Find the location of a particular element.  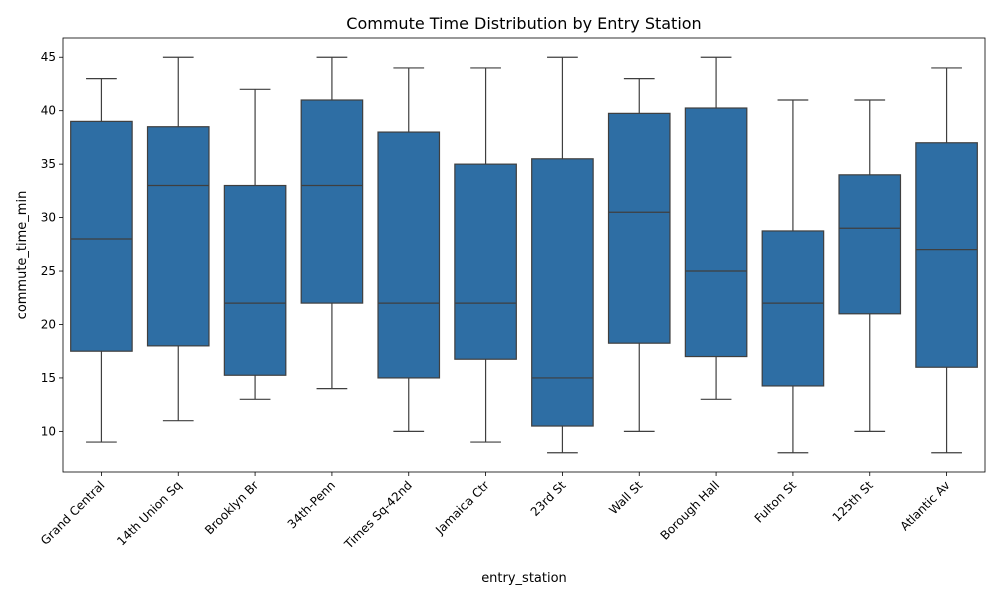

x-tick-label: Borough Hall is located at coordinates (690, 510).